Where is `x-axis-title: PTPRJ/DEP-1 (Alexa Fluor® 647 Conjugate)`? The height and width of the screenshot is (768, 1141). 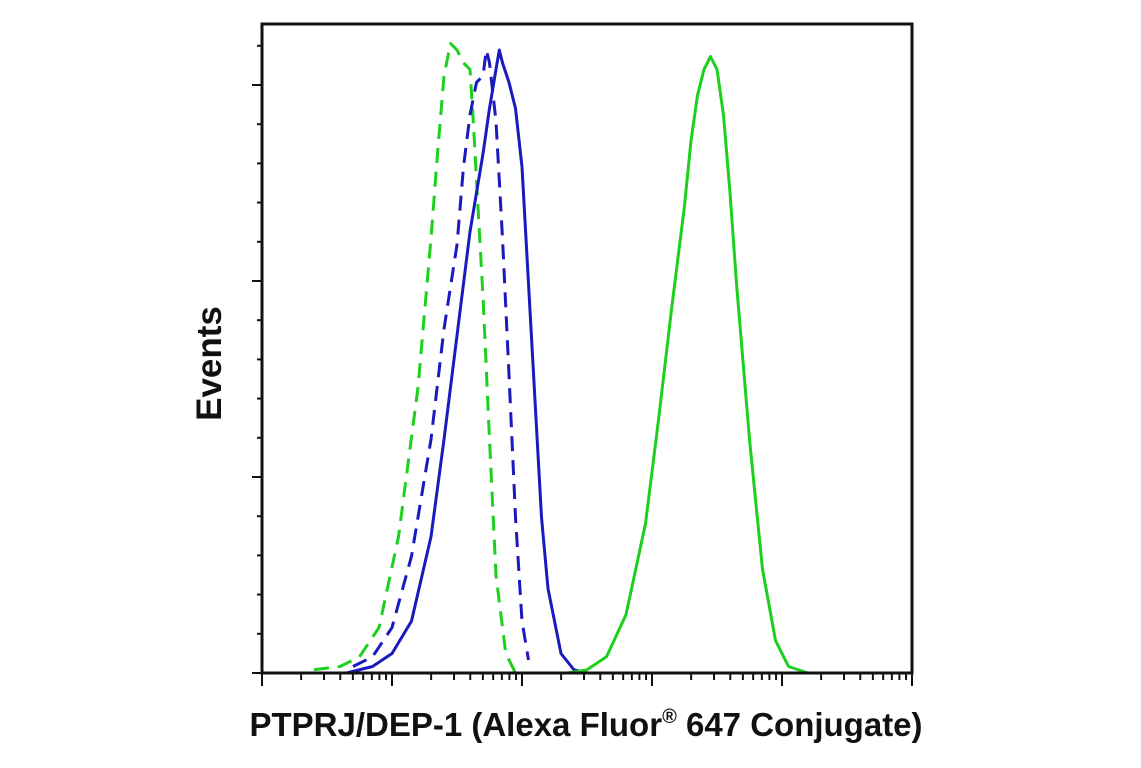 x-axis-title: PTPRJ/DEP-1 (Alexa Fluor® 647 Conjugate) is located at coordinates (585, 724).